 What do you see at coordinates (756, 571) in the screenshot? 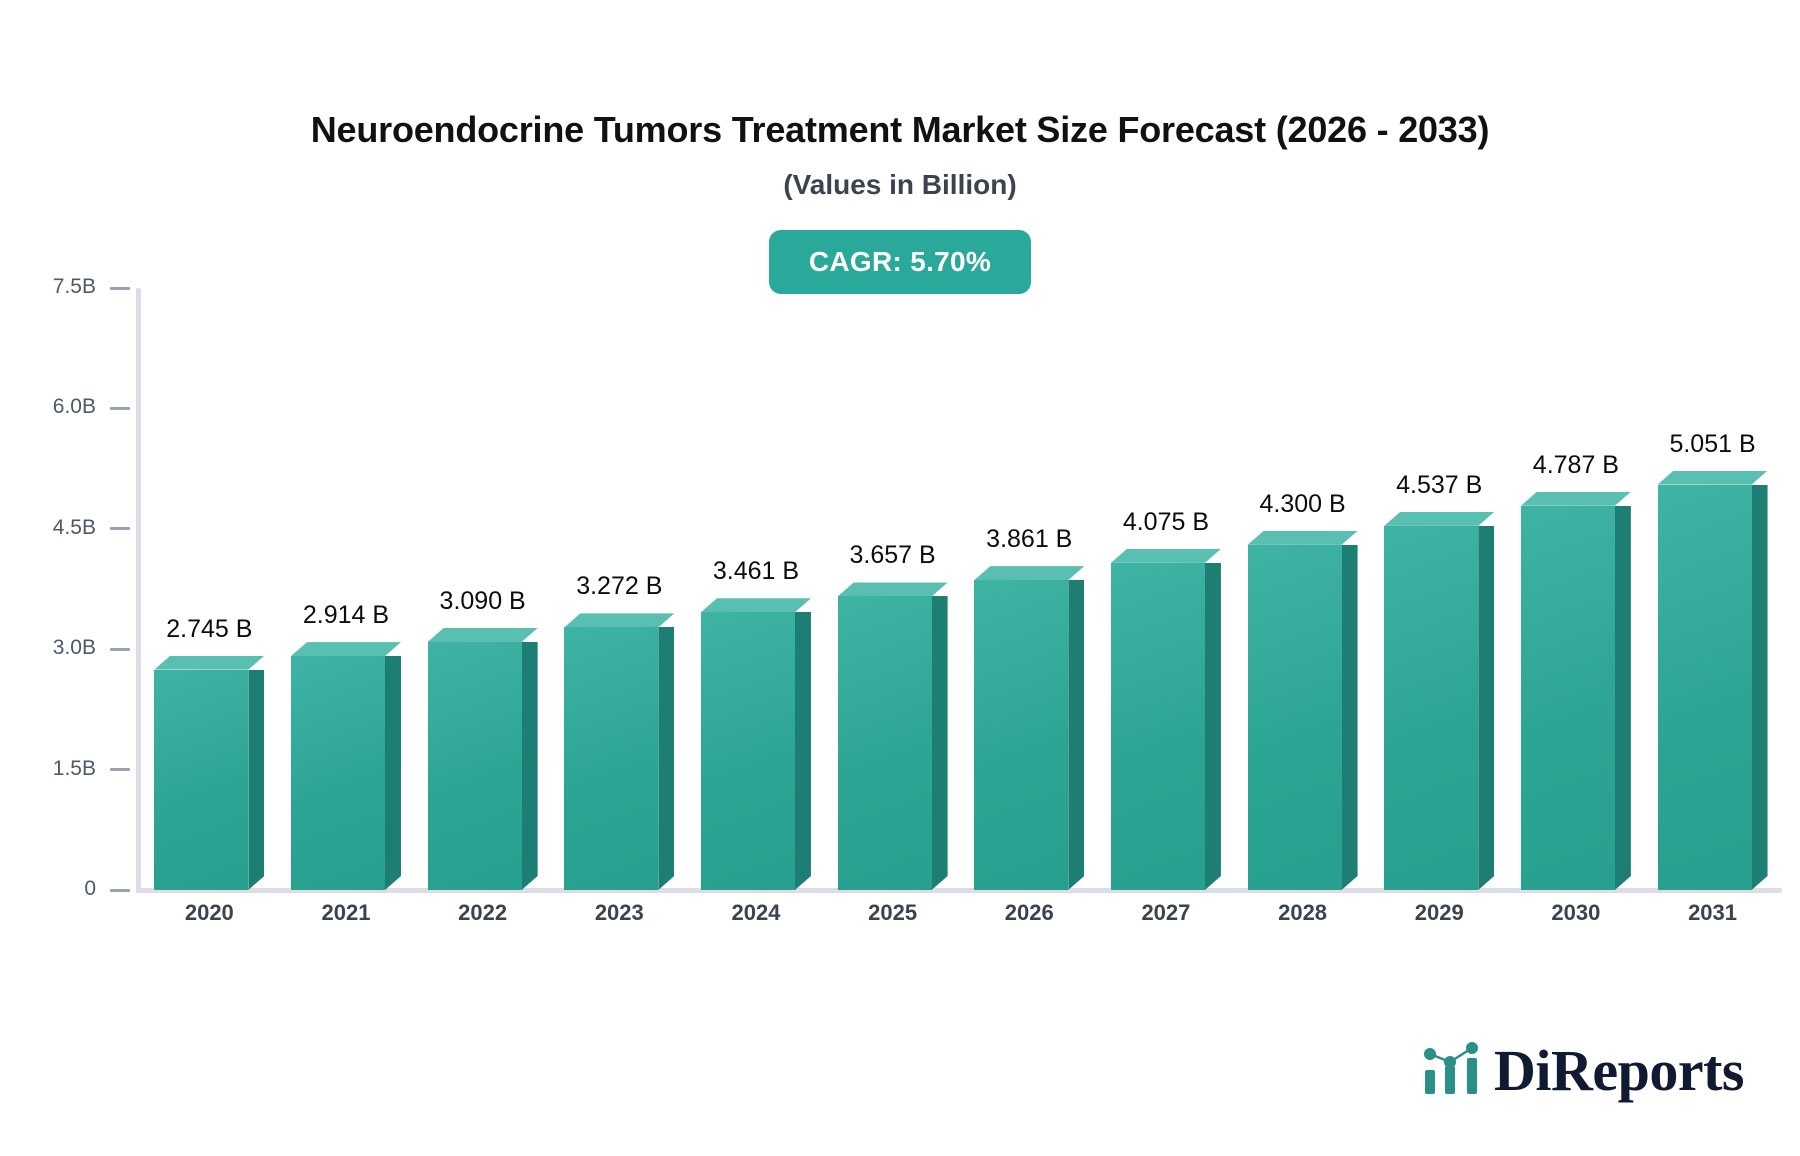
I see `bar-value-label: 3.461 B` at bounding box center [756, 571].